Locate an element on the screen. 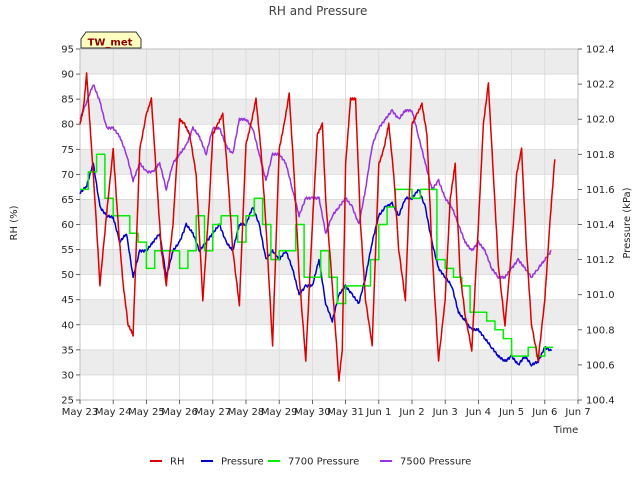 The width and height of the screenshot is (640, 480). left-tick-label: 90 is located at coordinates (67, 75).